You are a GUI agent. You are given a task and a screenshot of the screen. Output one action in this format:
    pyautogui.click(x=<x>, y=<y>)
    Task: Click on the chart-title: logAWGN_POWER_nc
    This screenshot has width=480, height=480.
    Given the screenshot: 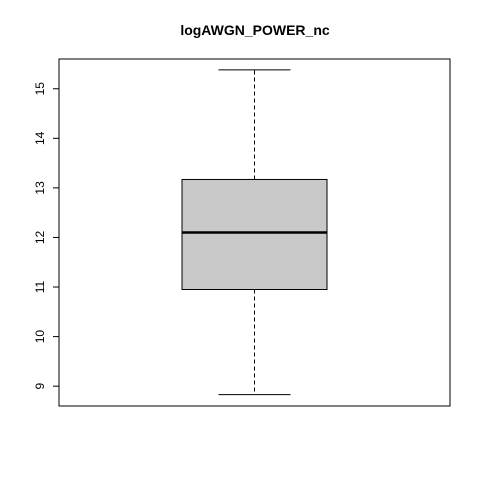 What is the action you would take?
    pyautogui.click(x=255, y=30)
    